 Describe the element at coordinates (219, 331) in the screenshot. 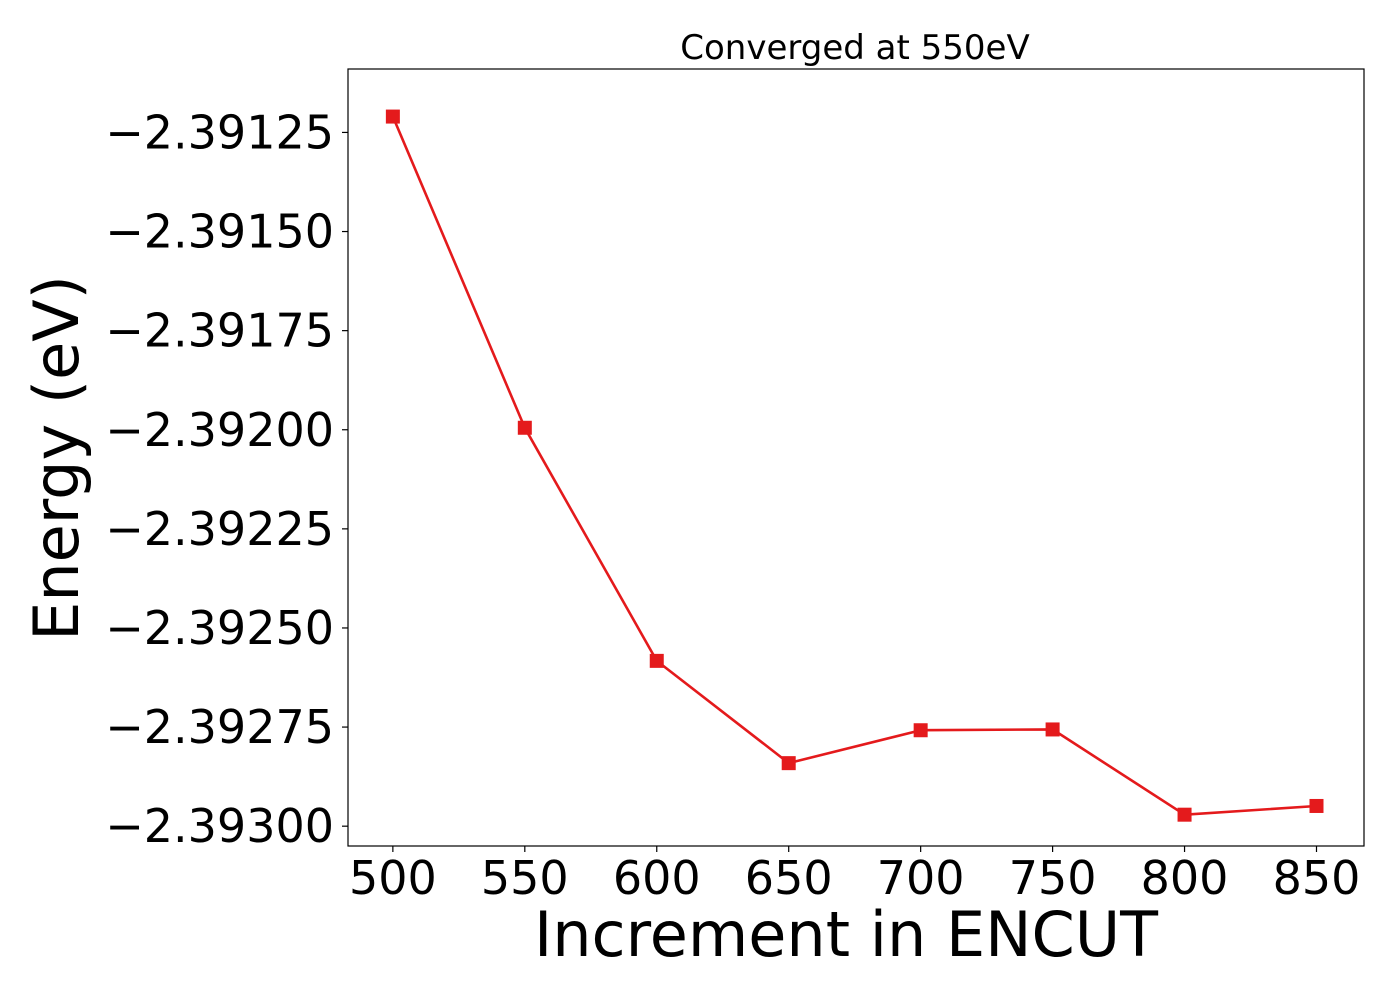

I see `y-tick-label: −2.39175` at that location.